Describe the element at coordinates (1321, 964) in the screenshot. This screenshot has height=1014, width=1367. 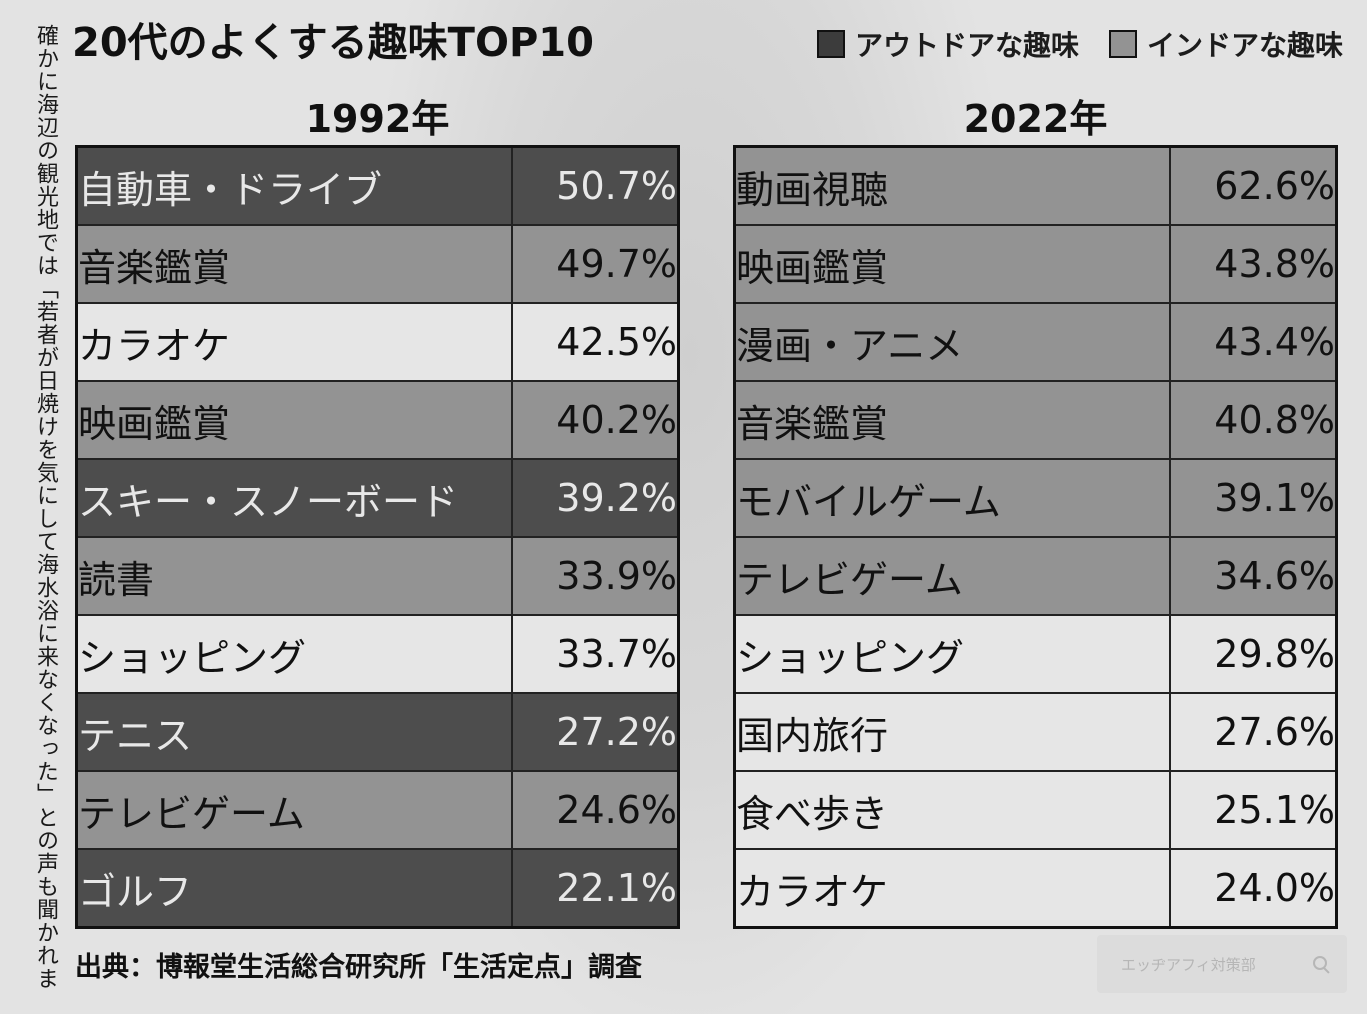
I see `search-icon` at that location.